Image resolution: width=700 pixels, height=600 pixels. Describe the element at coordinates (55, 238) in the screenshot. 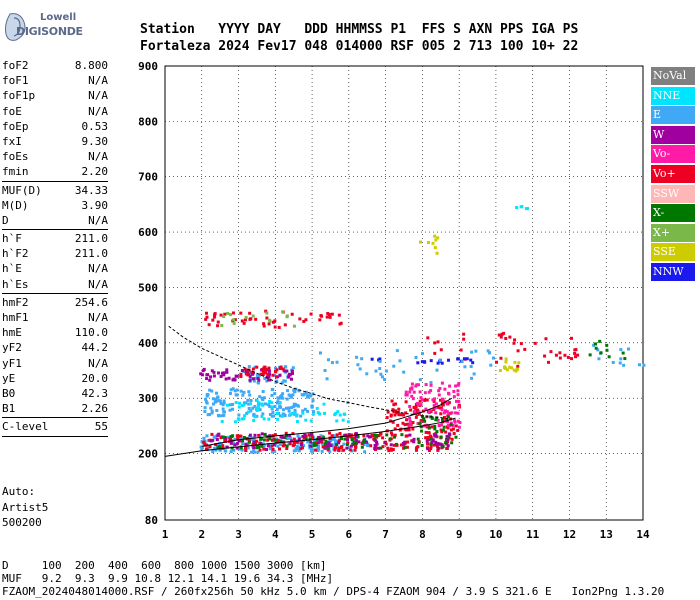

I see `param-row: h`F 211.0` at that location.